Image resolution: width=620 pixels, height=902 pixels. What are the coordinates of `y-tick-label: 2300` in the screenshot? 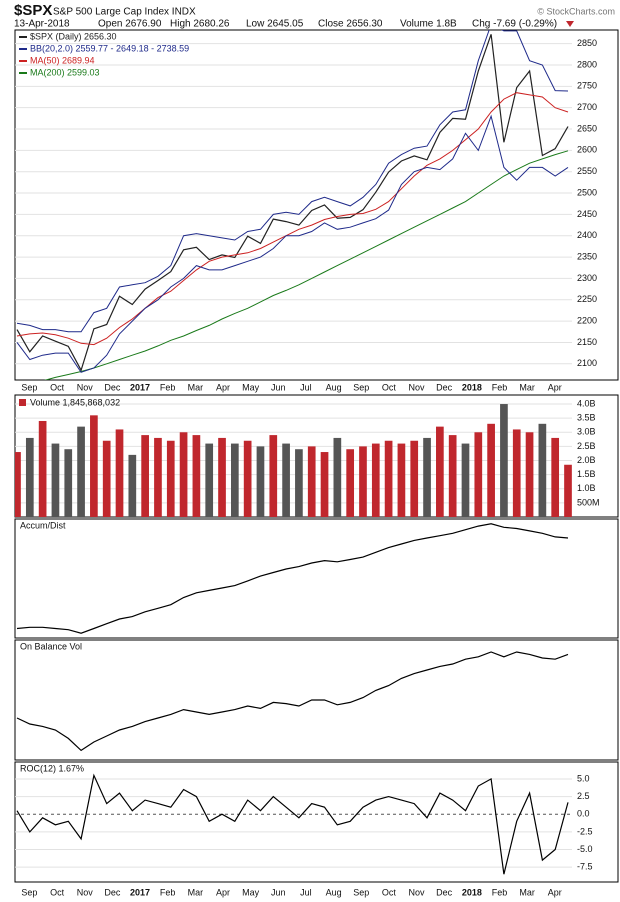 It's located at (587, 278).